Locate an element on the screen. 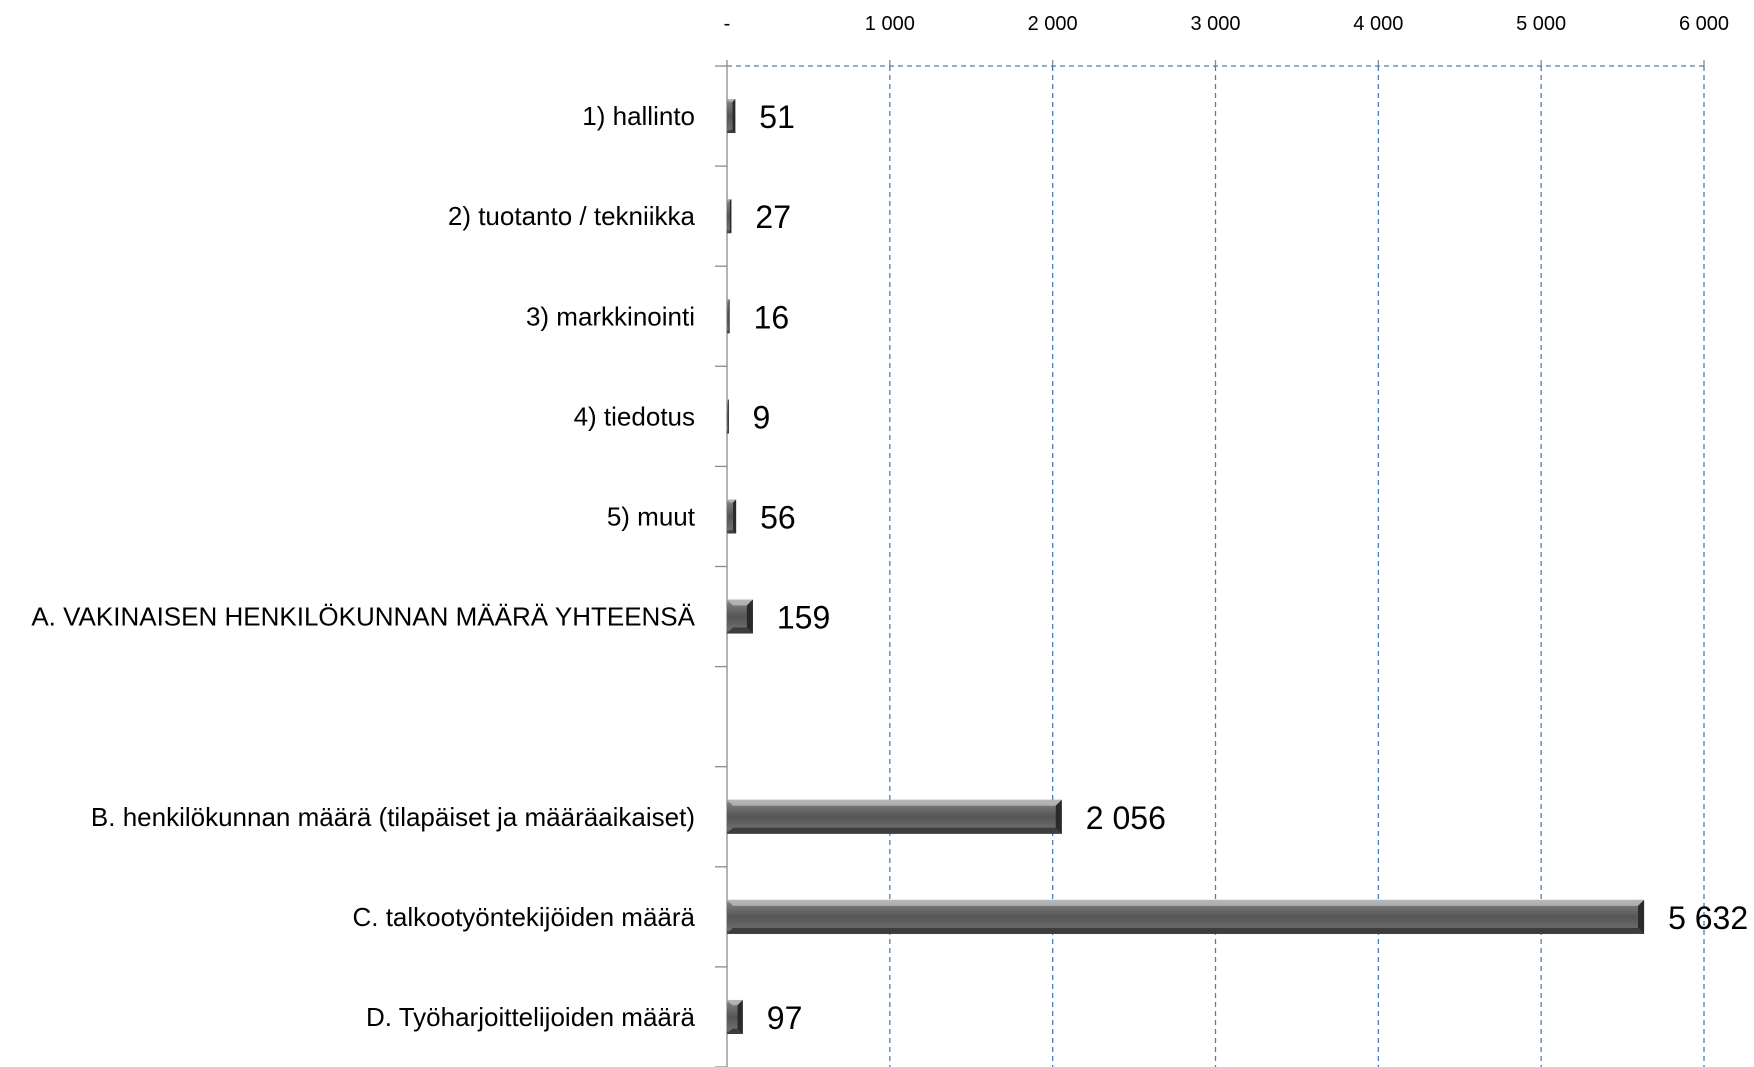 Image resolution: width=1754 pixels, height=1067 pixels. category-label: 3) markkinointi is located at coordinates (610, 316).